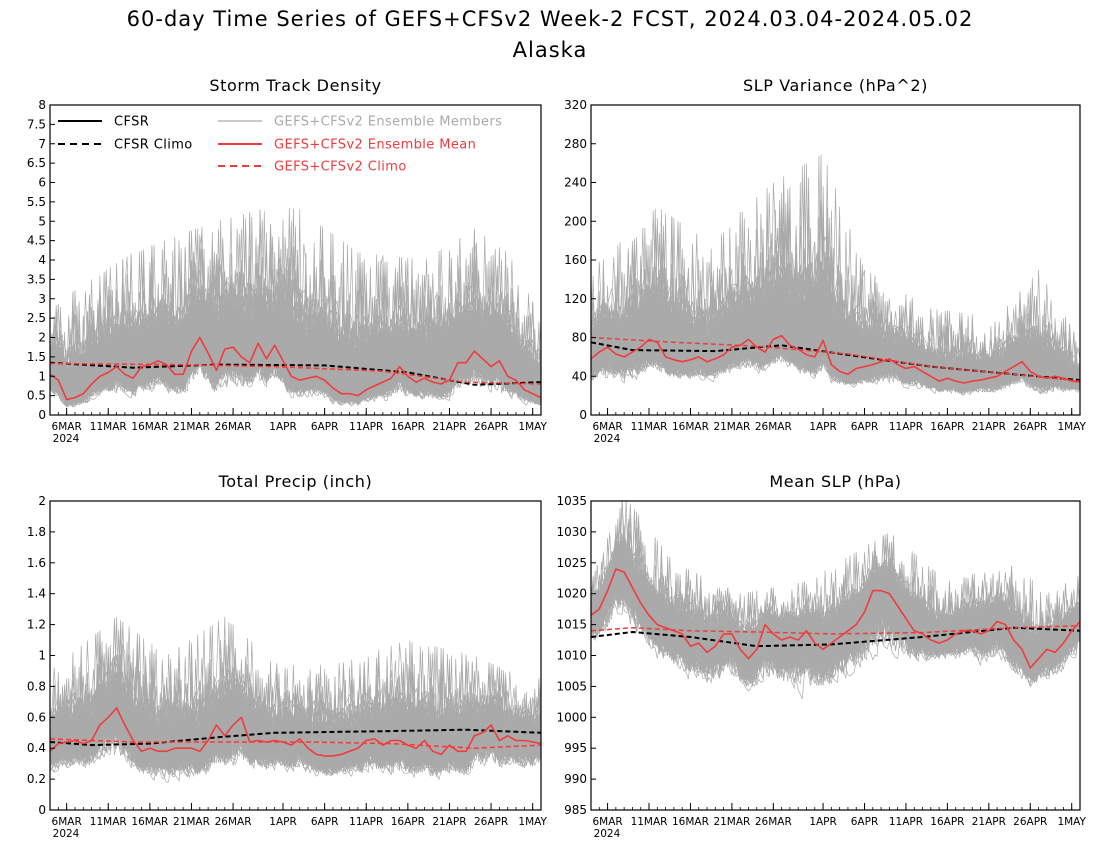  I want to click on legend-entry: CFSR Climo, so click(125, 145).